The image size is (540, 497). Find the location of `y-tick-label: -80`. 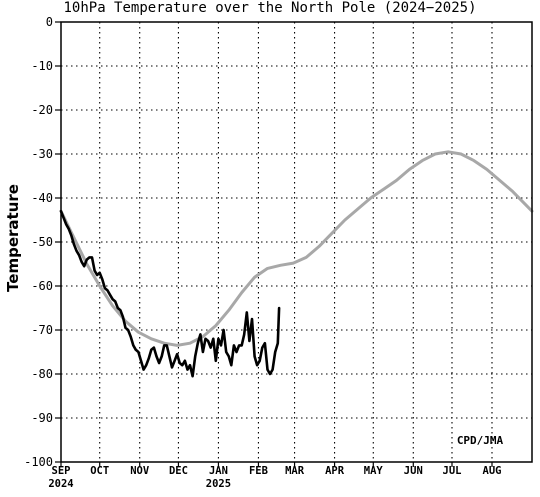

y-tick-label: -80 is located at coordinates (42, 374).